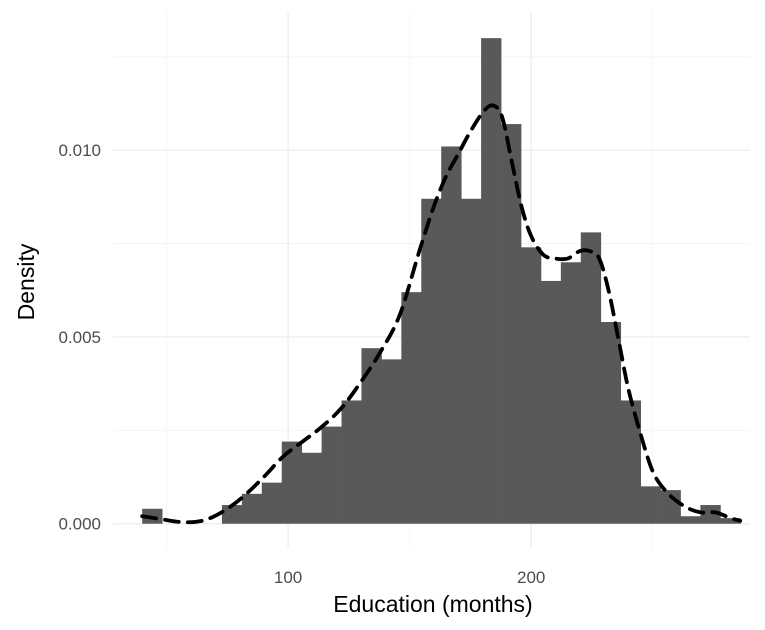  What do you see at coordinates (79, 150) in the screenshot?
I see `y-tick-label: 0.010` at bounding box center [79, 150].